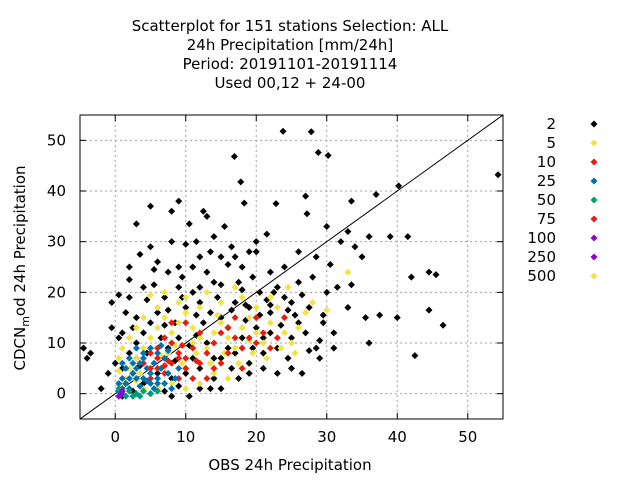  I want to click on y-axis-label-main: CDCN, so click(20, 349).